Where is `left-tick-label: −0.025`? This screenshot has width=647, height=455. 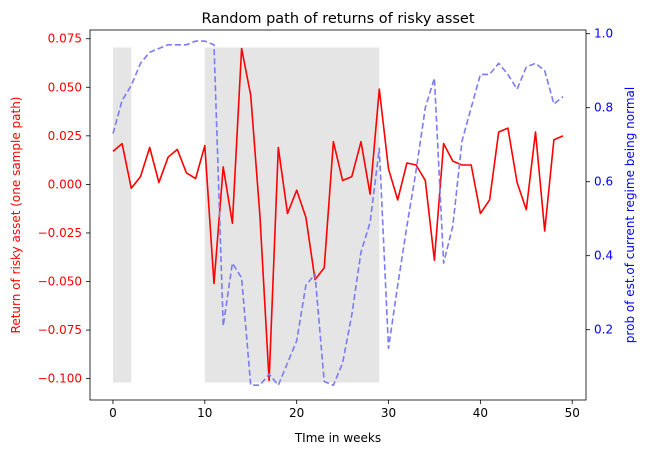 left-tick-label: −0.025 is located at coordinates (60, 233).